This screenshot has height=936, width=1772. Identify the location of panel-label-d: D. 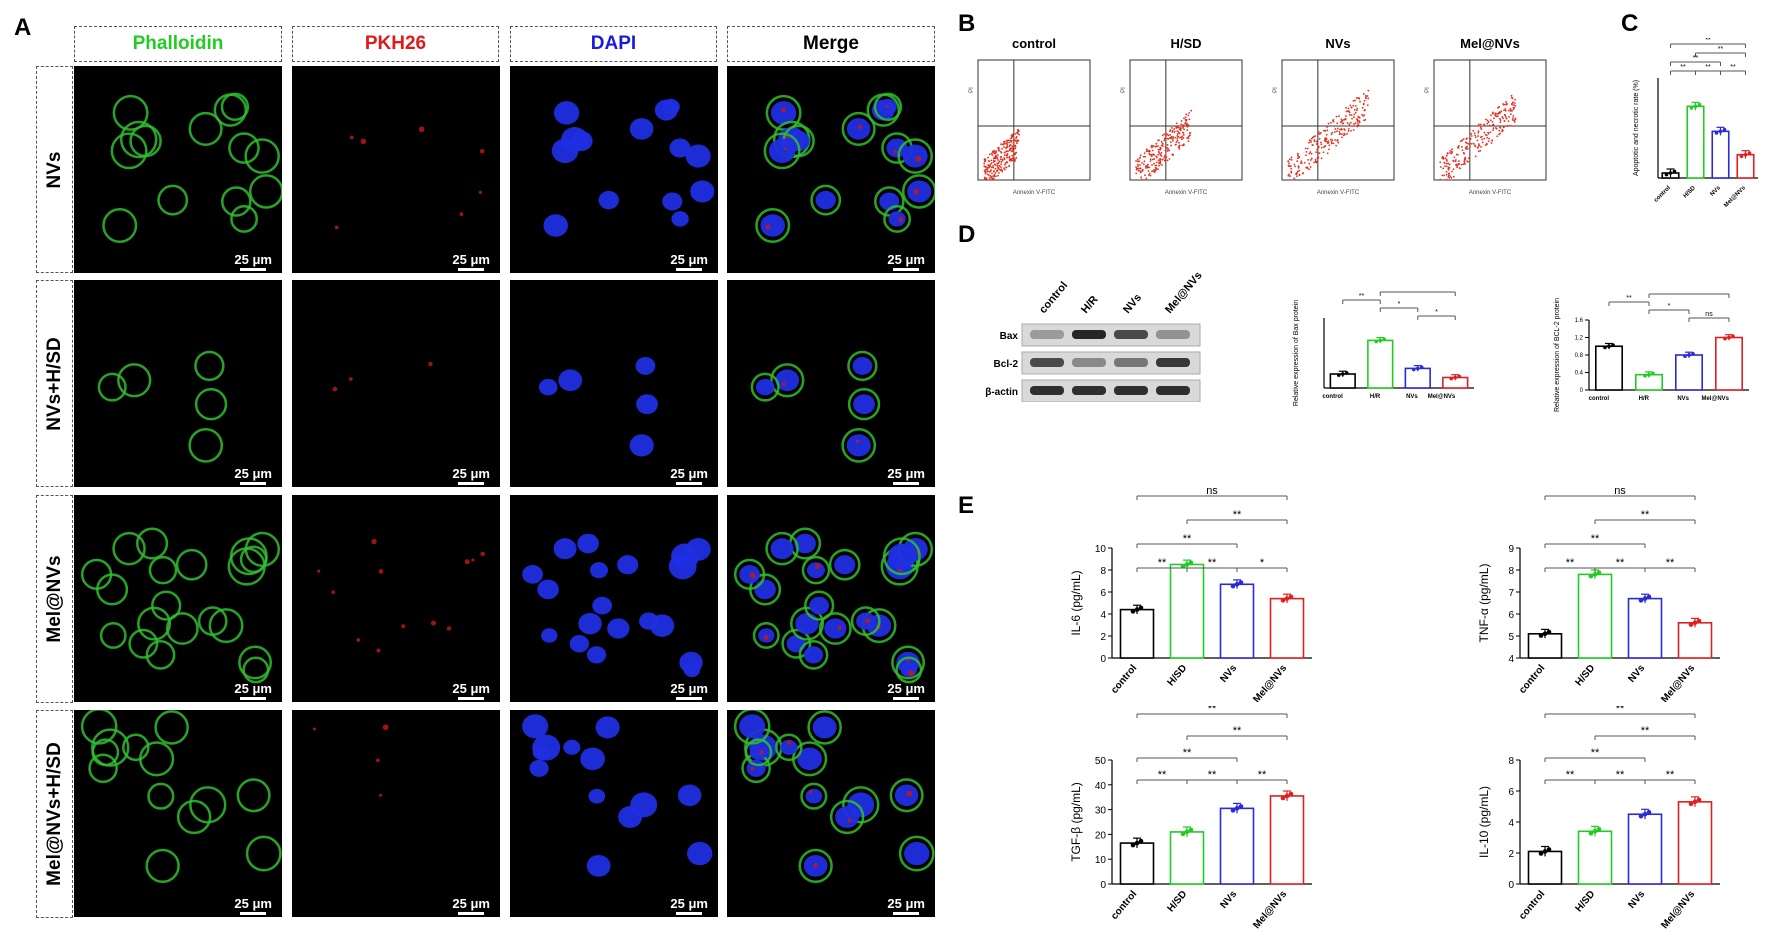
(967, 234).